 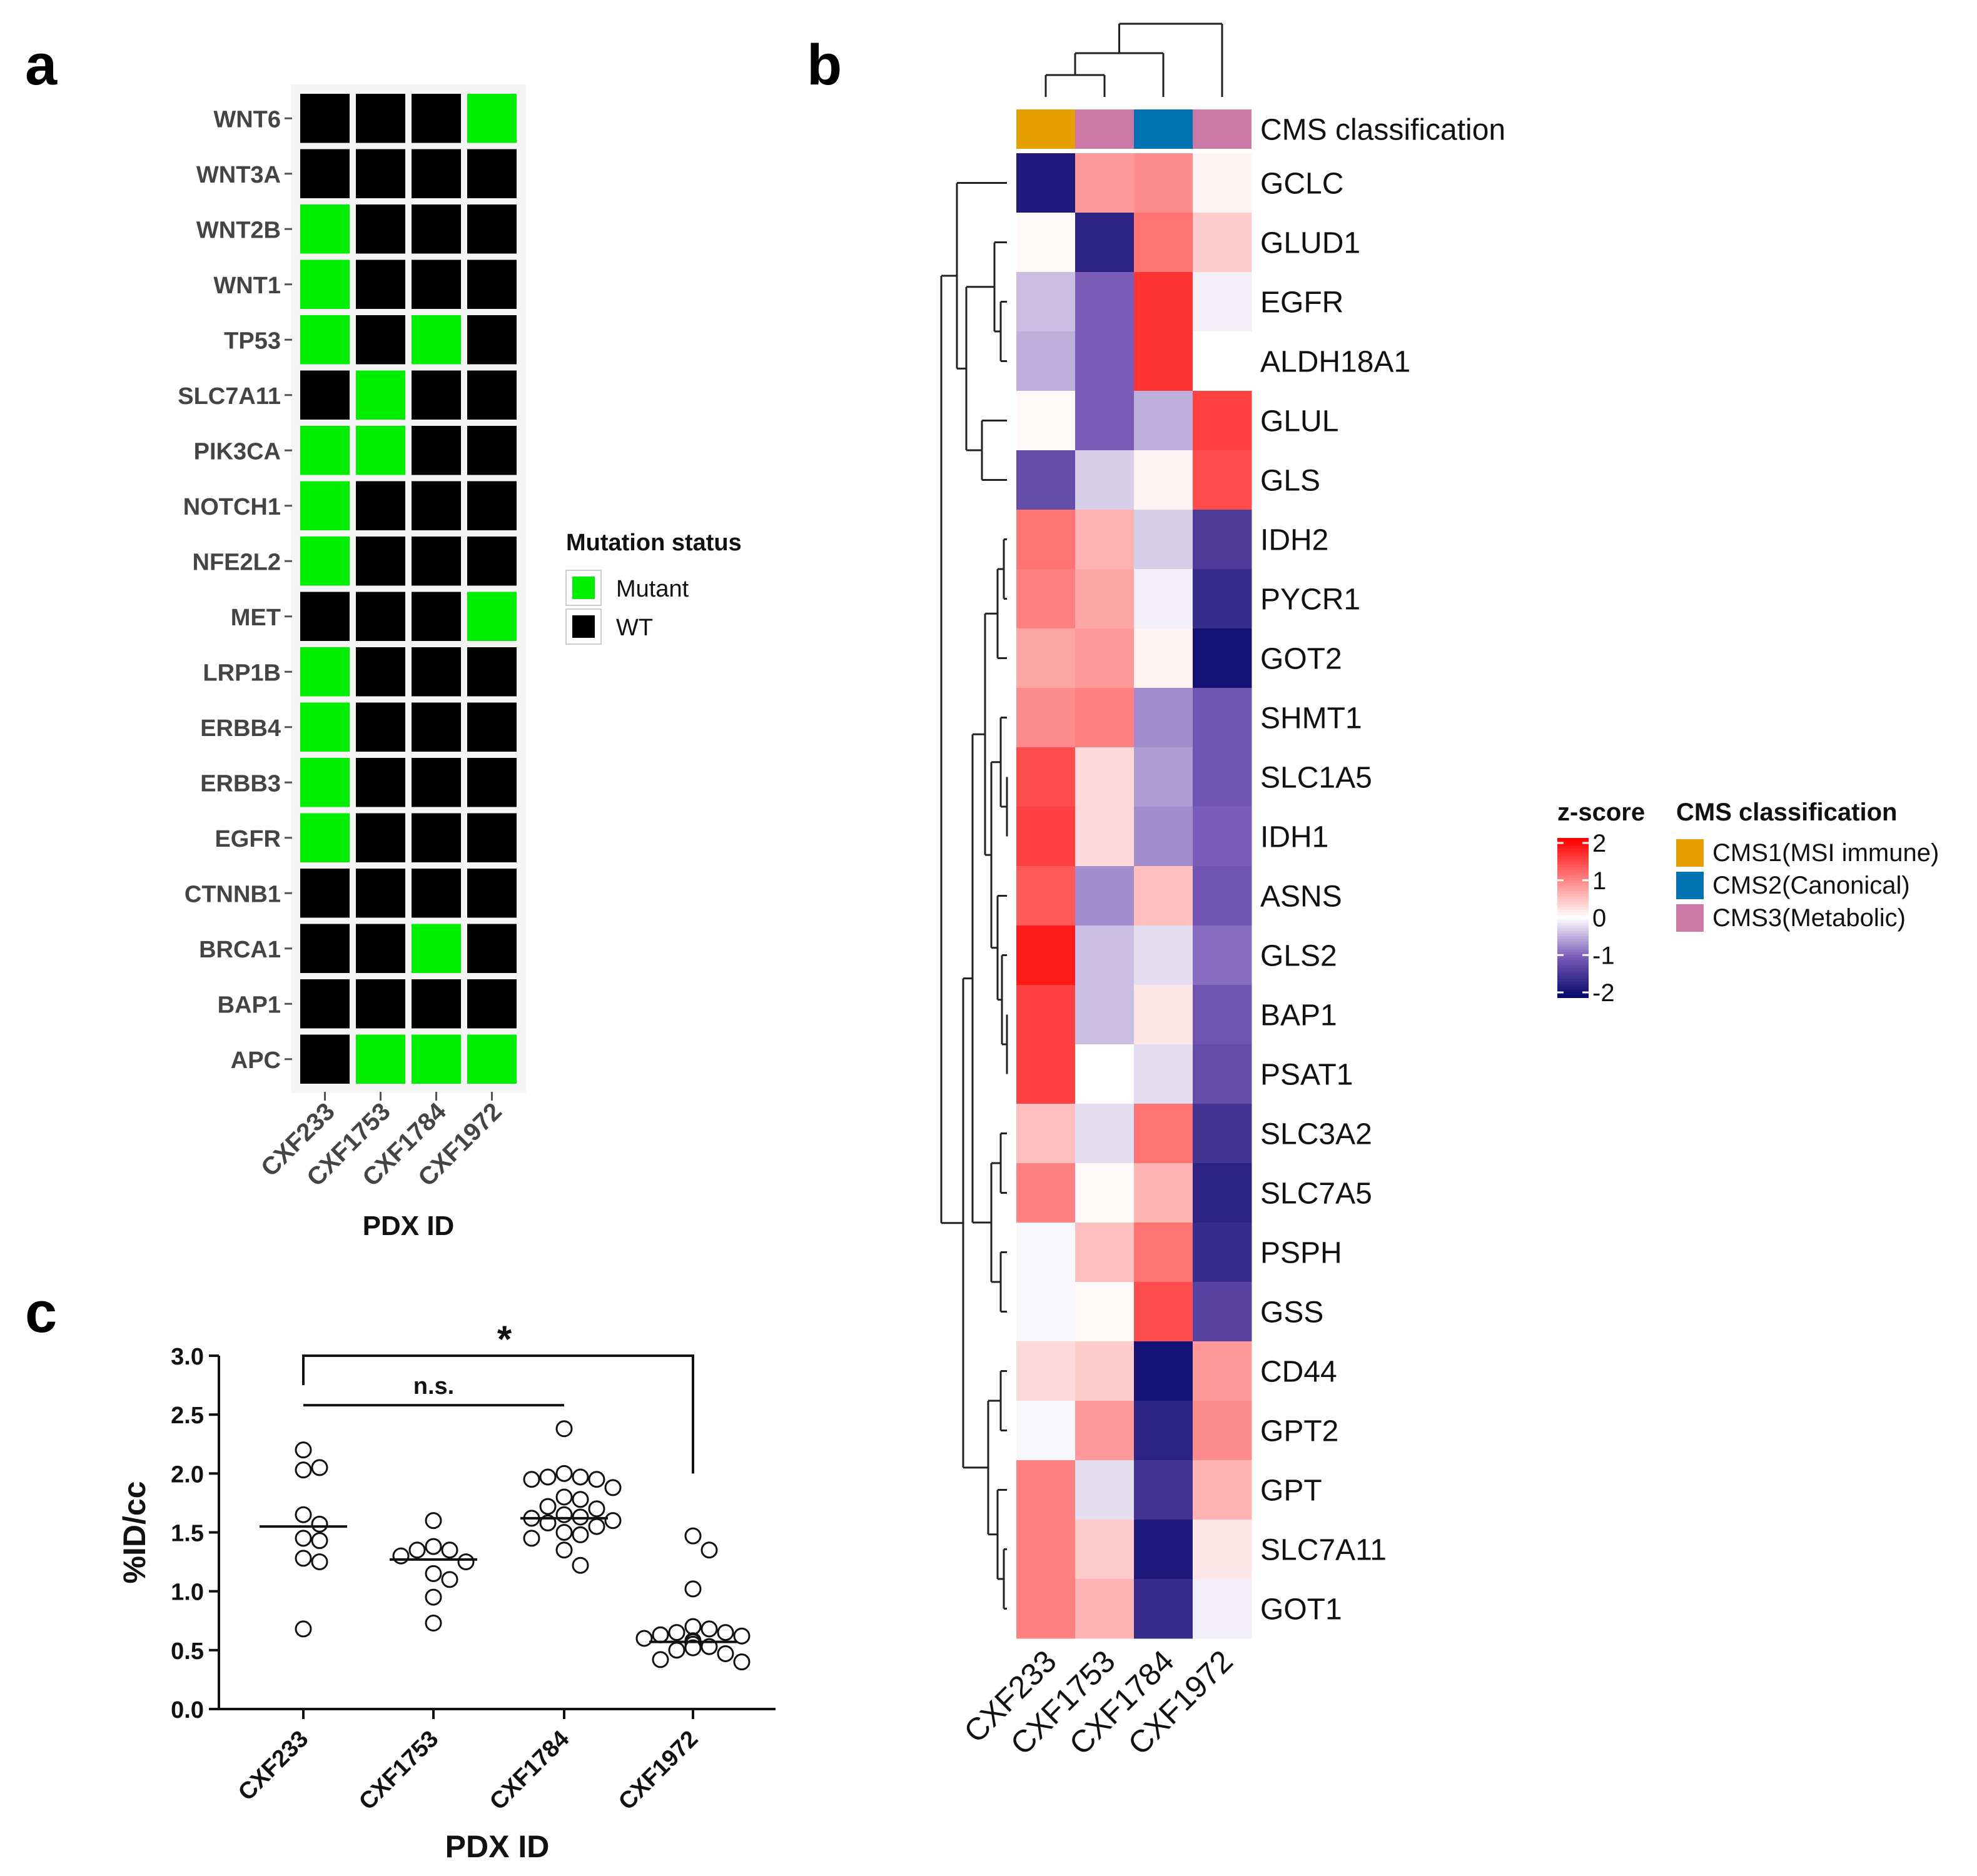 I want to click on gene-label: WNT3A, so click(x=238, y=175).